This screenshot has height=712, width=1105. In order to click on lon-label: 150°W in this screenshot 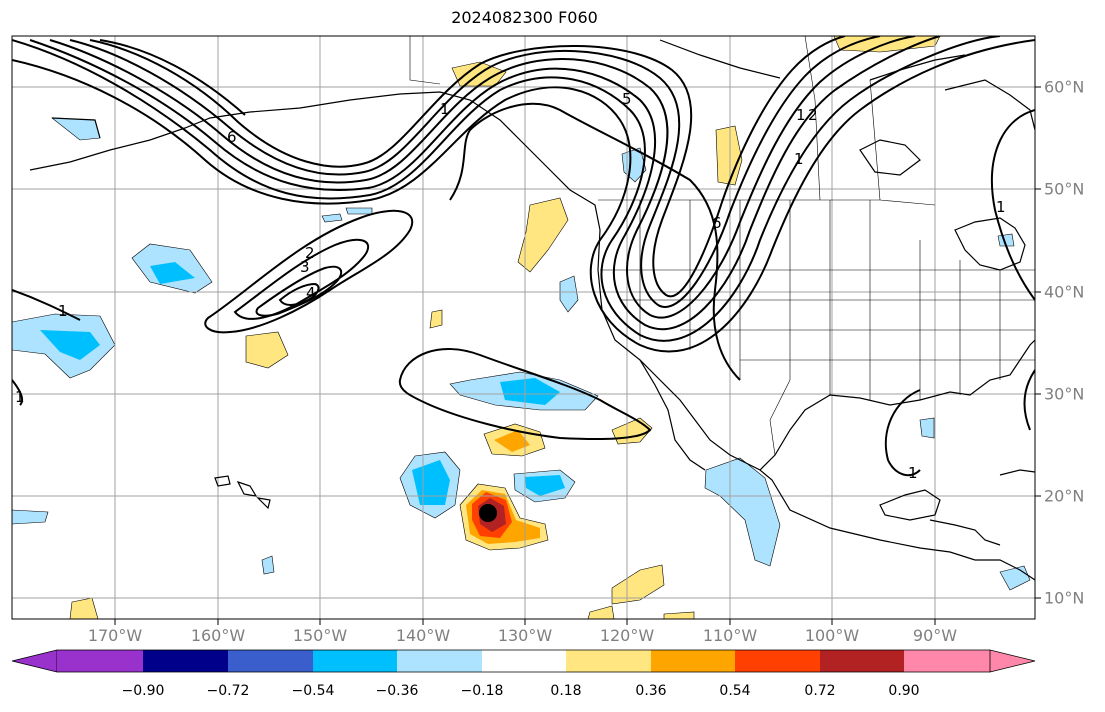, I will do `click(320, 635)`.